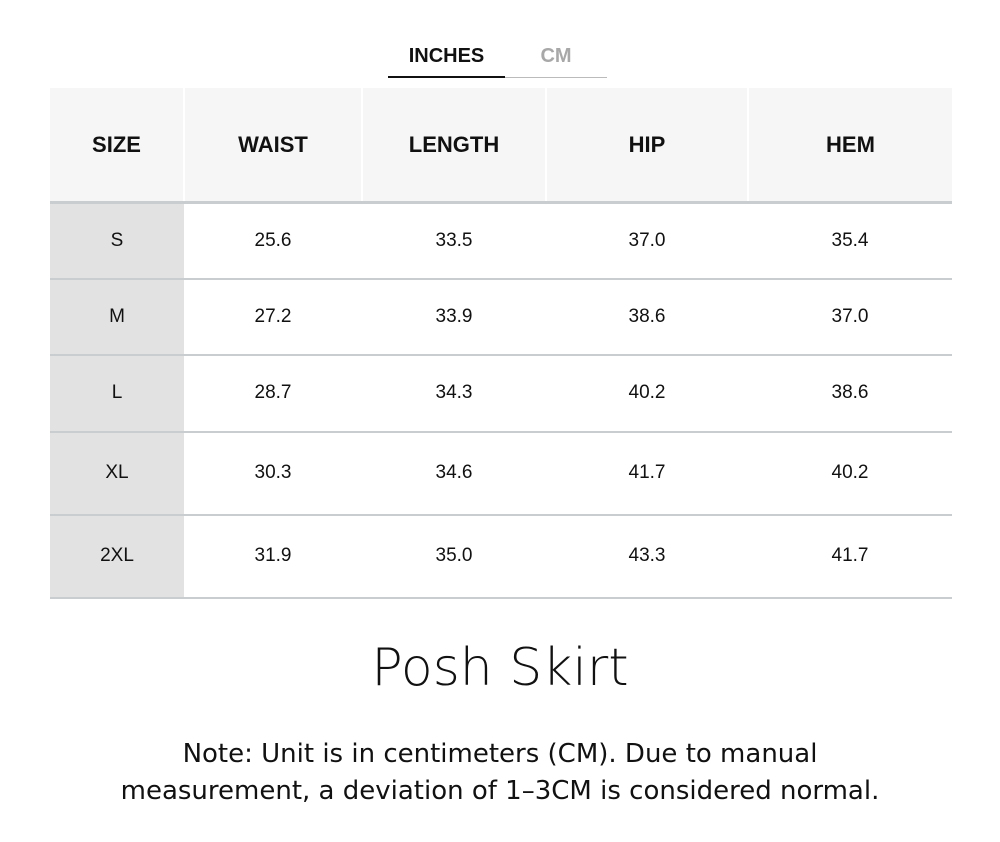  Describe the element at coordinates (556, 57) in the screenshot. I see `tab-cm: CM` at that location.